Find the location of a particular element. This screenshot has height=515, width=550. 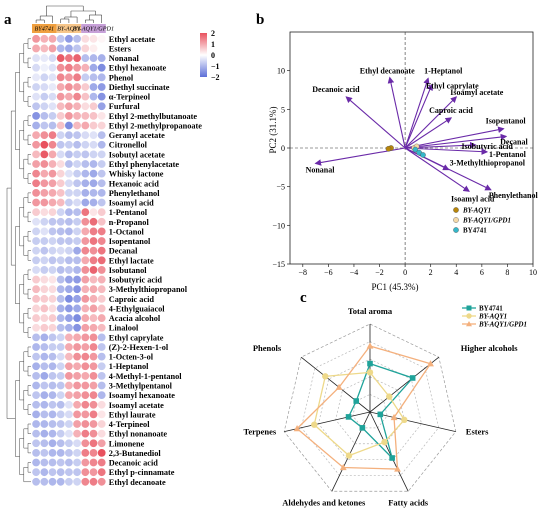

row-label: (Z)-2-Hexen-1-ol is located at coordinates (139, 347).